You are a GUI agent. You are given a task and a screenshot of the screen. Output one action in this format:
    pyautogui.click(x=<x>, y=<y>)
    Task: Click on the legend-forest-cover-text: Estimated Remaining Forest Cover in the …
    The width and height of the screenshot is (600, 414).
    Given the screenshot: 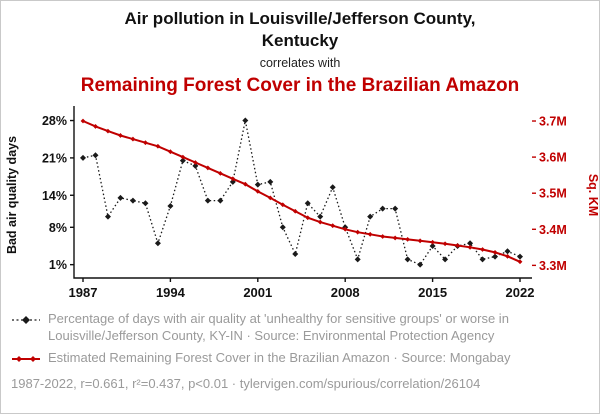 What is the action you would take?
    pyautogui.click(x=279, y=358)
    